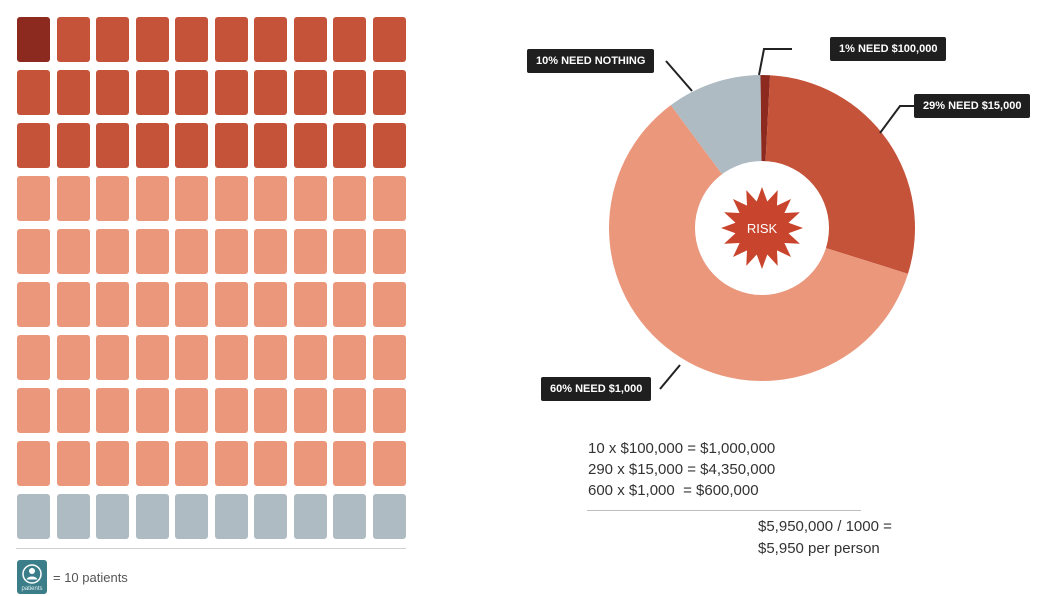  I want to click on waffle-divider, so click(211, 548).